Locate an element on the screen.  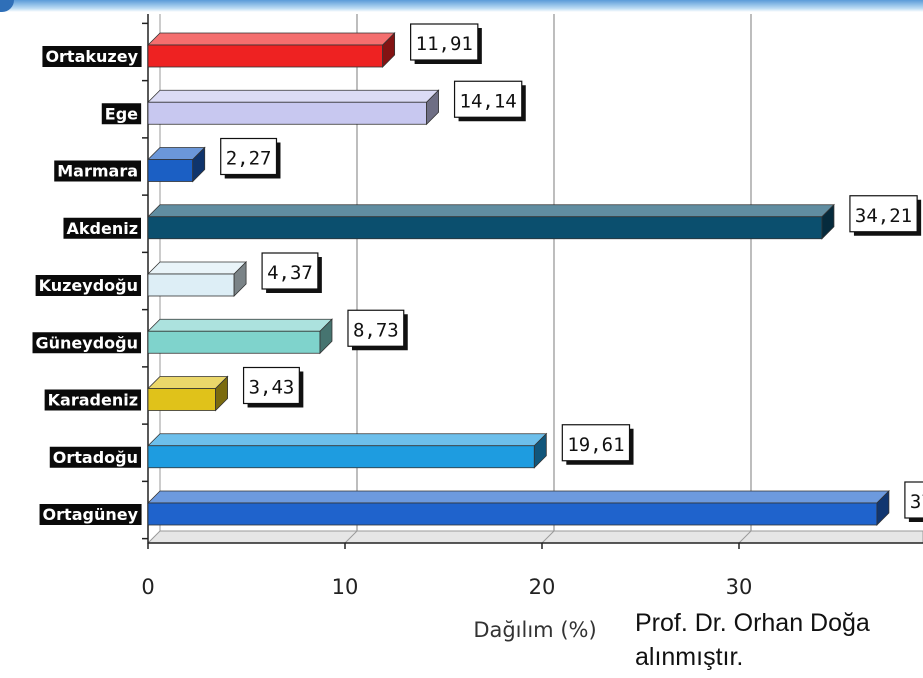
data-label-ortakuzey: 11,91 is located at coordinates (444, 44).